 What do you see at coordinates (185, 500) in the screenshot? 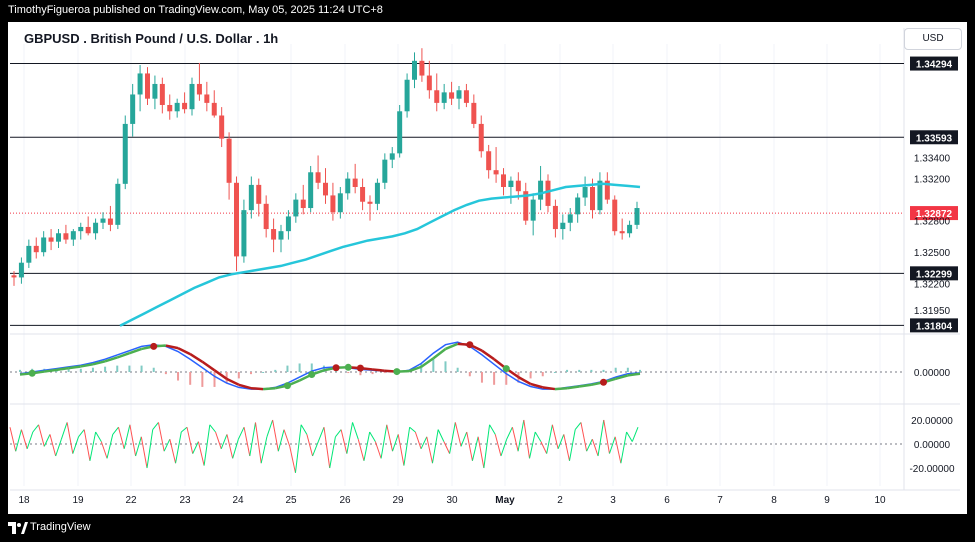
I see `date-tick-label: 23` at bounding box center [185, 500].